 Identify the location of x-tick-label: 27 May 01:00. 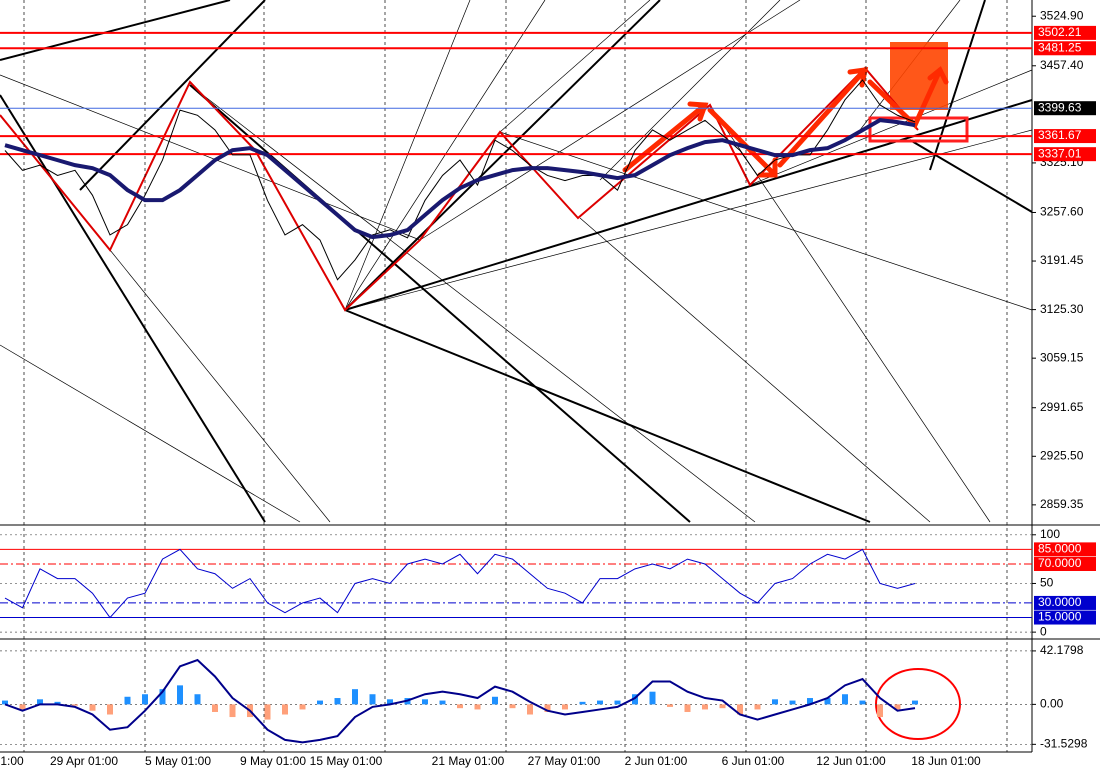
(564, 761).